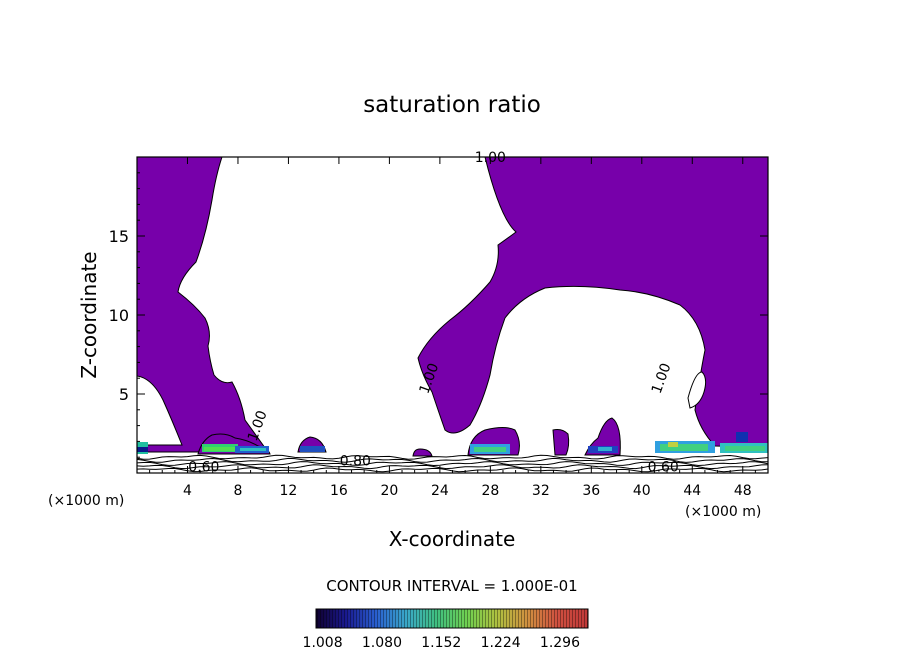 The image size is (904, 658). I want to click on contour-label-3: 1.00, so click(258, 426).